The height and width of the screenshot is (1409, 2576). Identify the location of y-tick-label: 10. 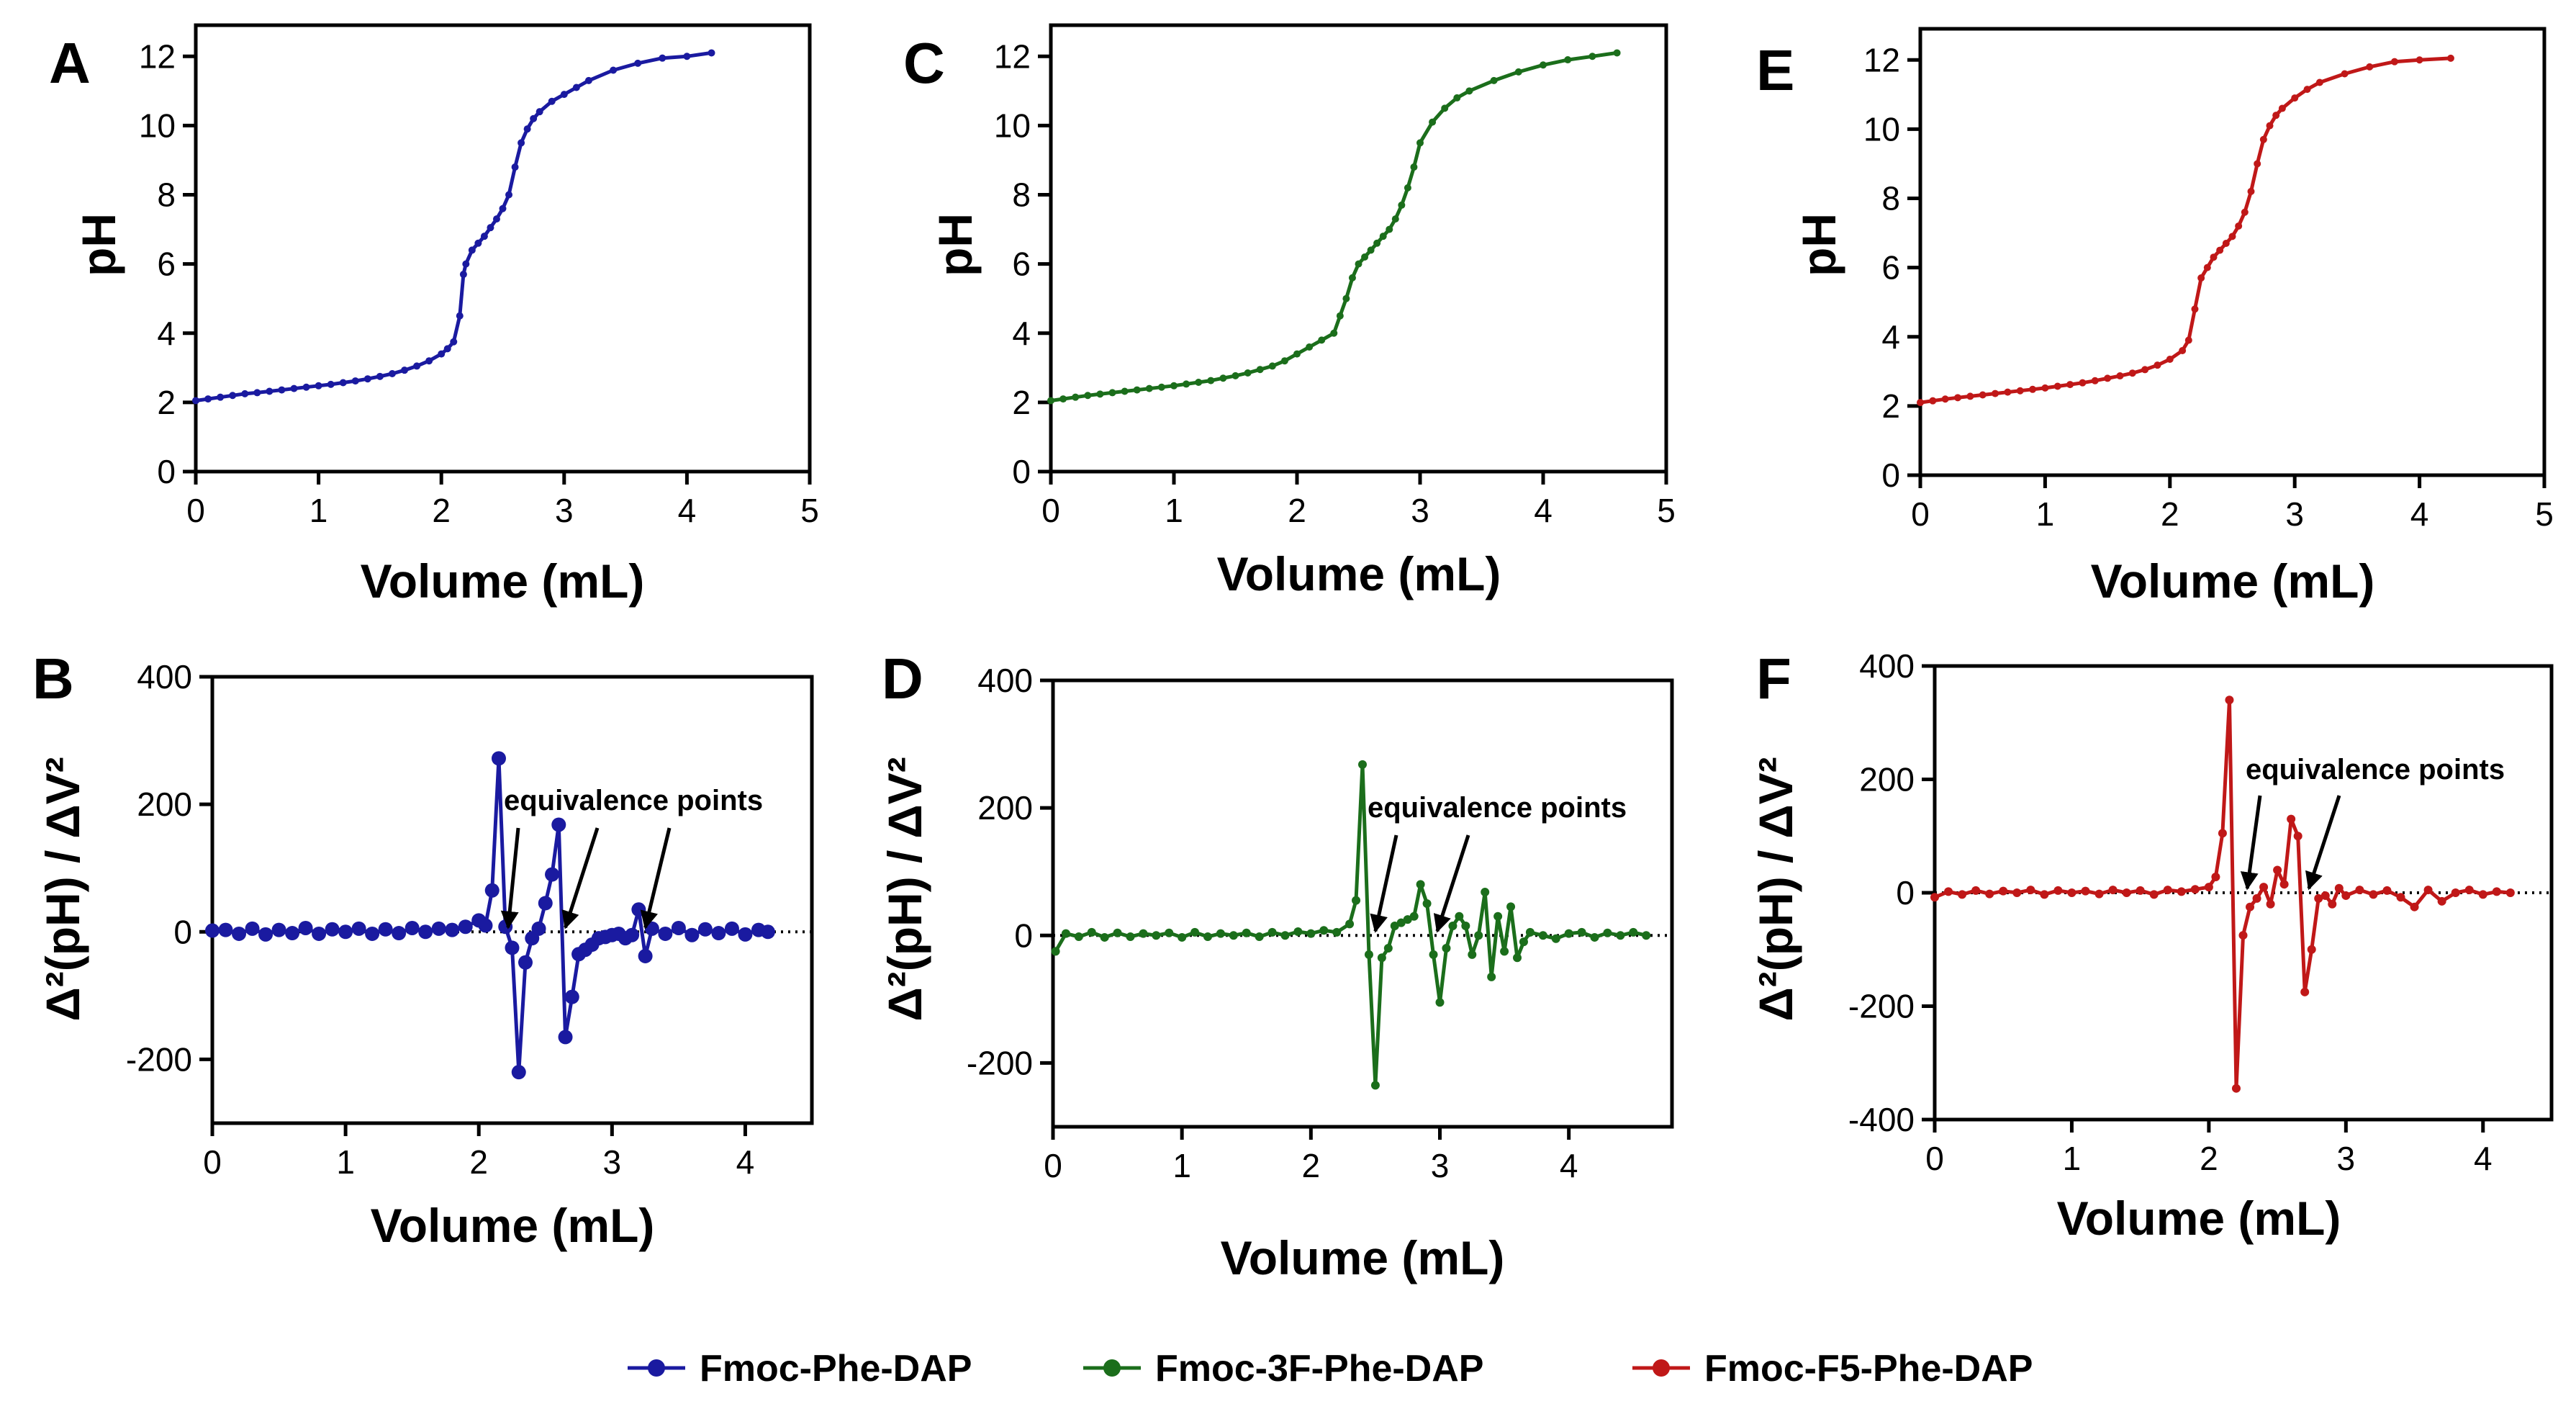
(1012, 126).